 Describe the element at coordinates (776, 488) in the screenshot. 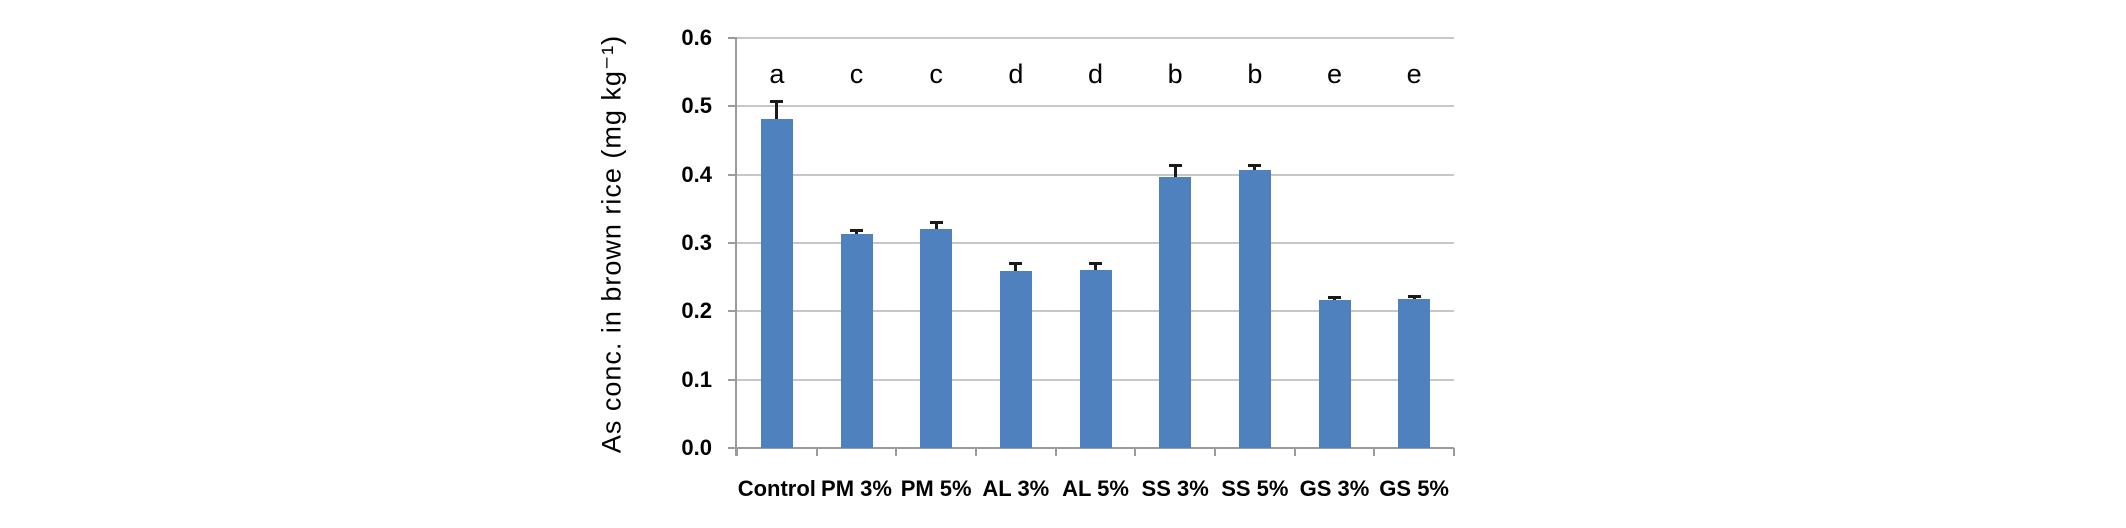

I see `x-tick-label: Control` at that location.